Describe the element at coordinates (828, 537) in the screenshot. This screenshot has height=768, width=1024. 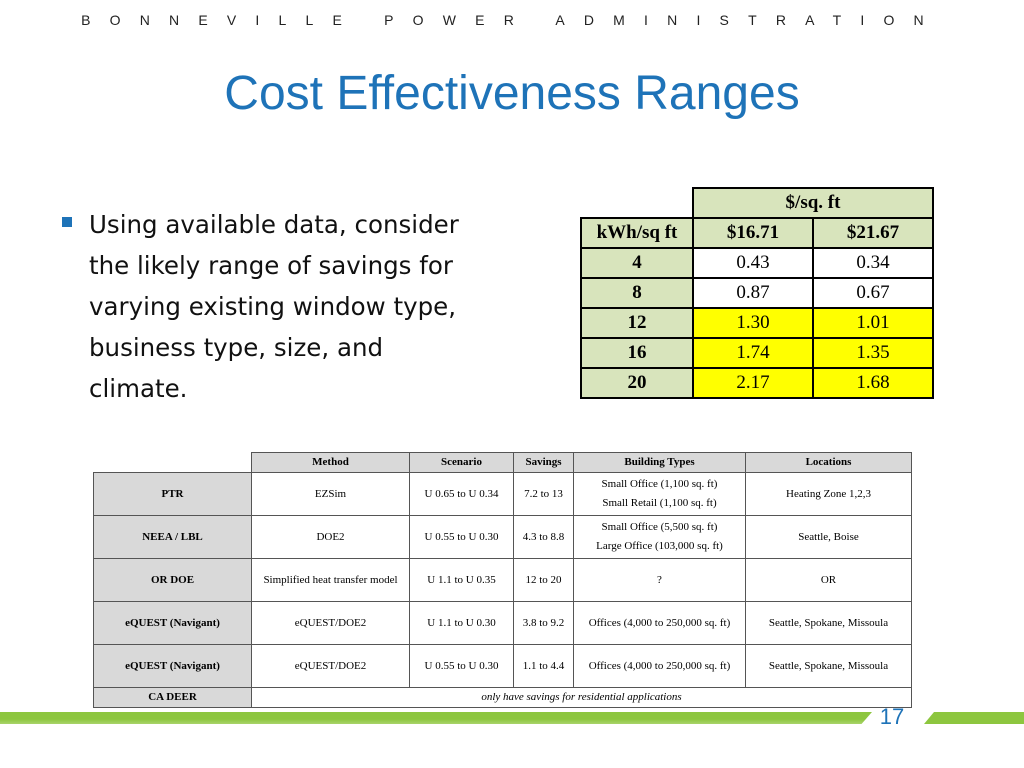
I see `locations-cell: Seattle, Boise` at that location.